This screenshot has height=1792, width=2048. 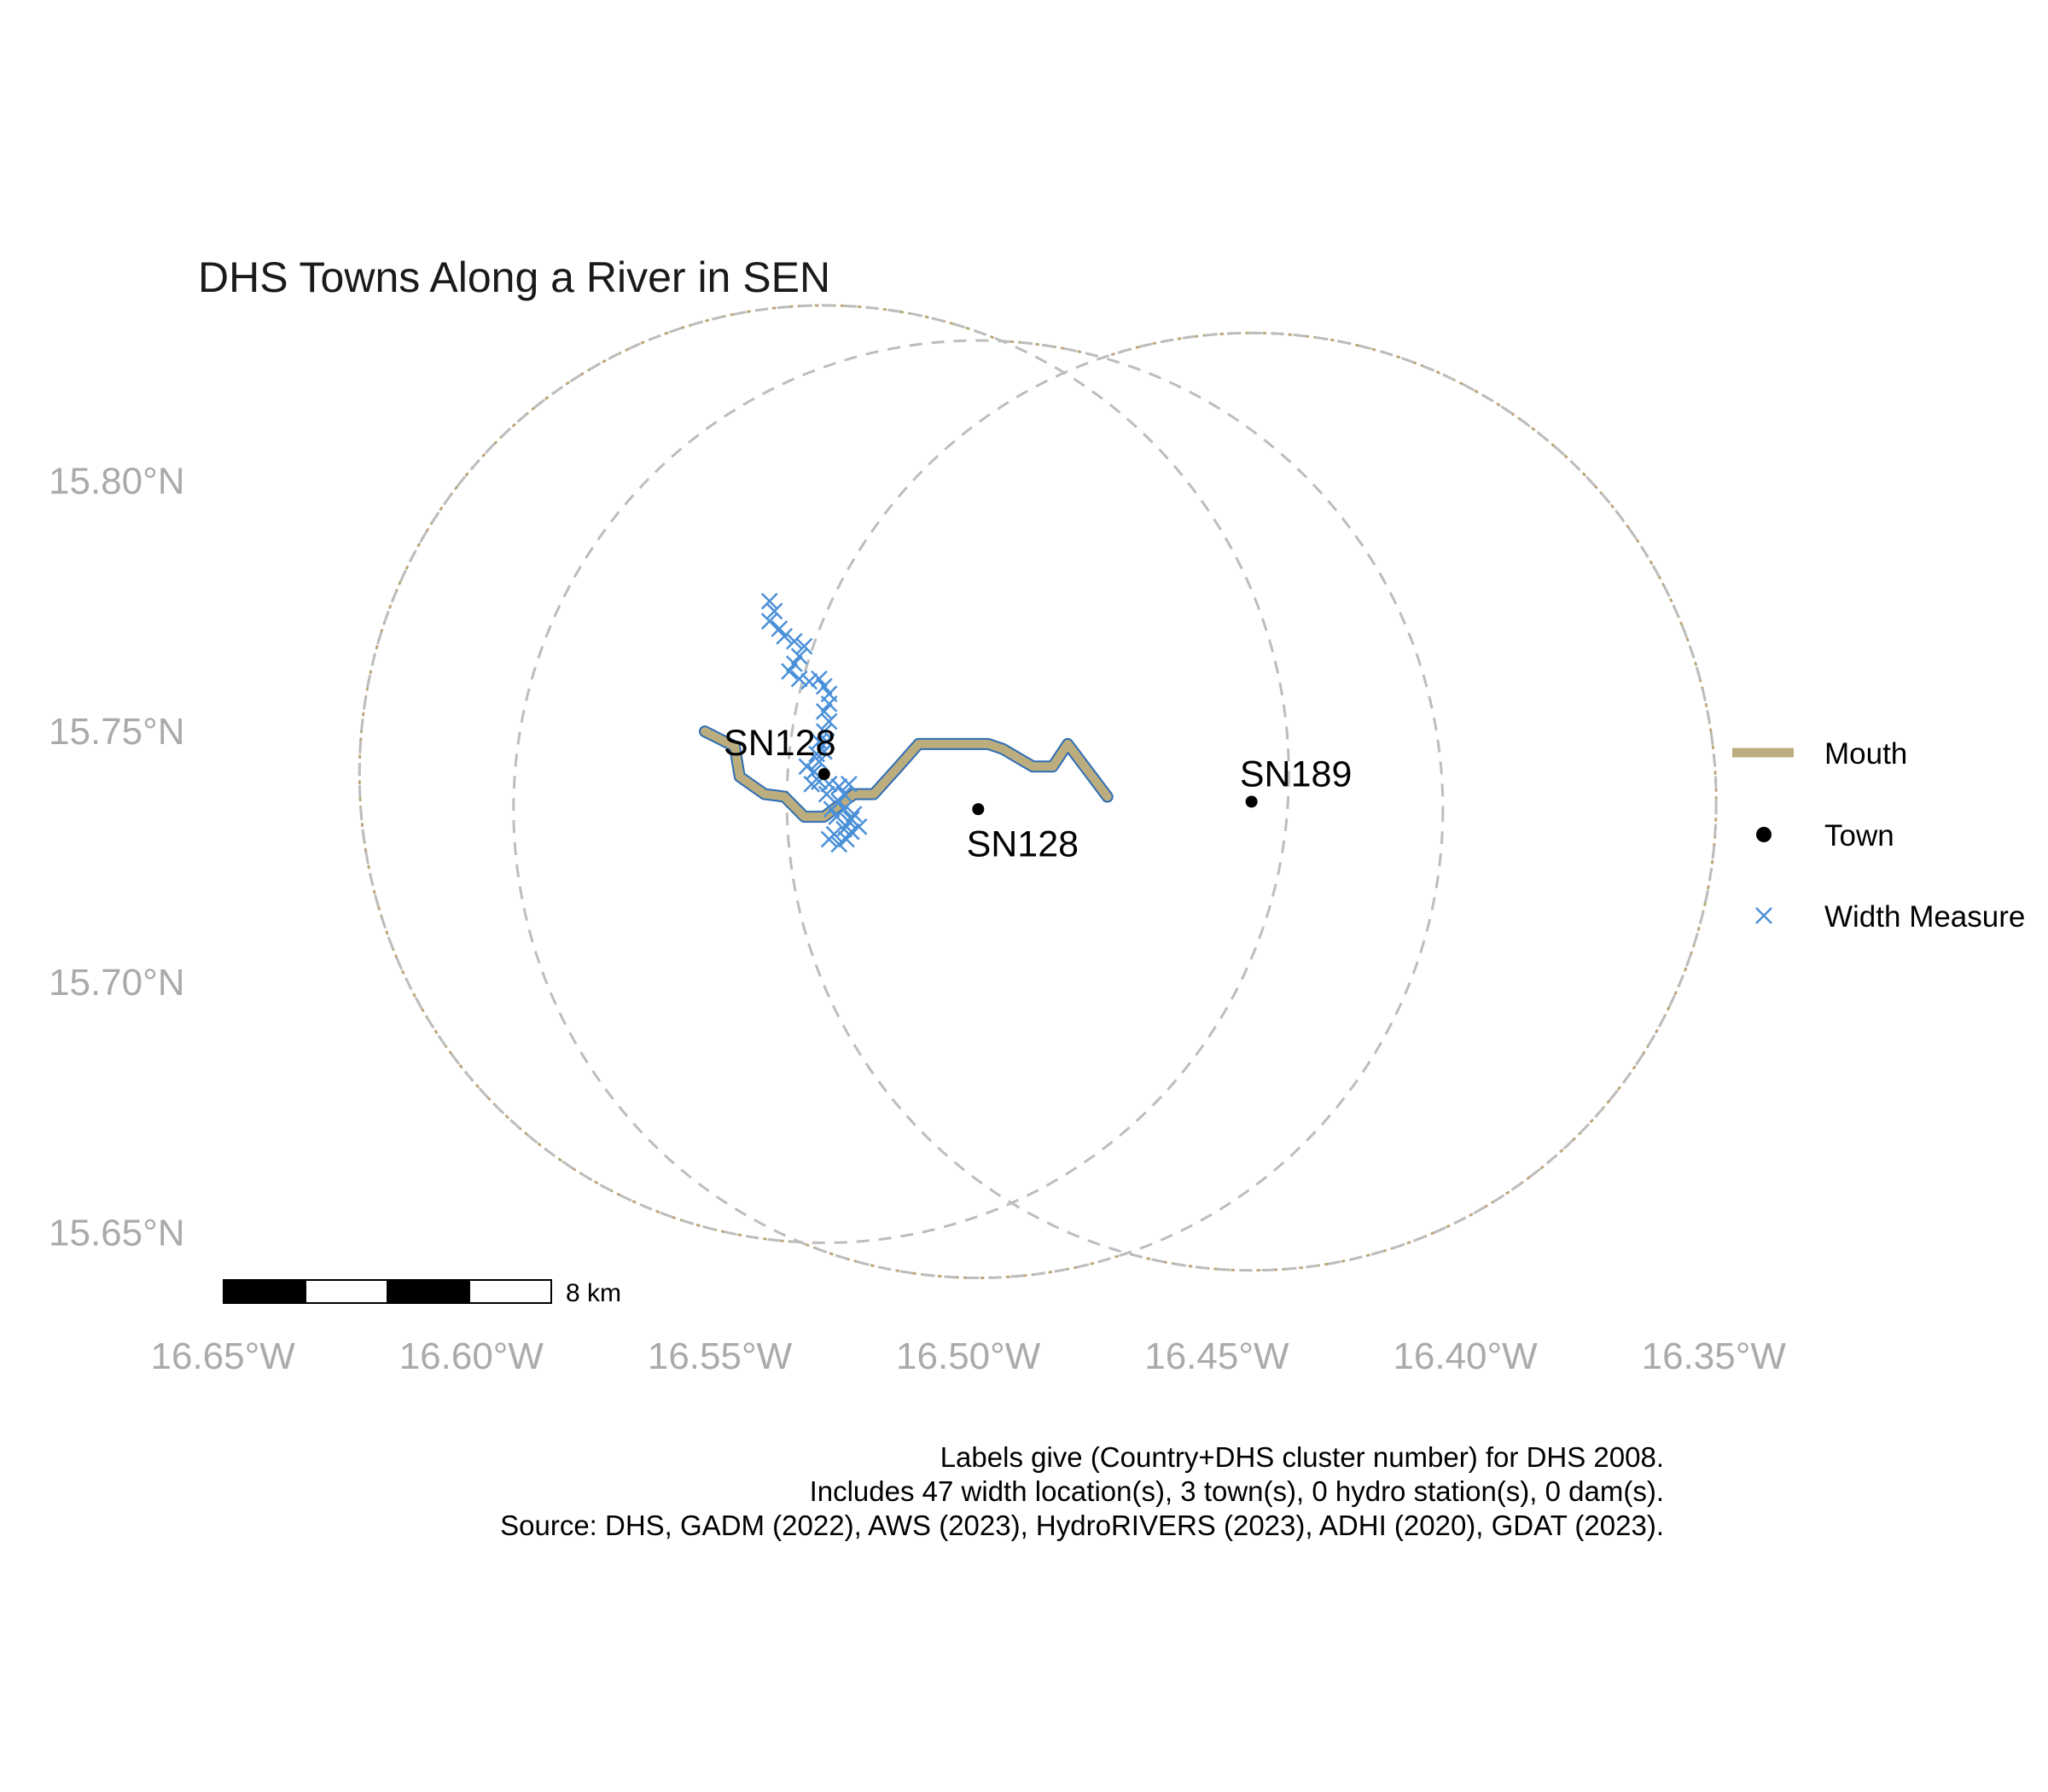 What do you see at coordinates (1296, 773) in the screenshot?
I see `town-label: SN189` at bounding box center [1296, 773].